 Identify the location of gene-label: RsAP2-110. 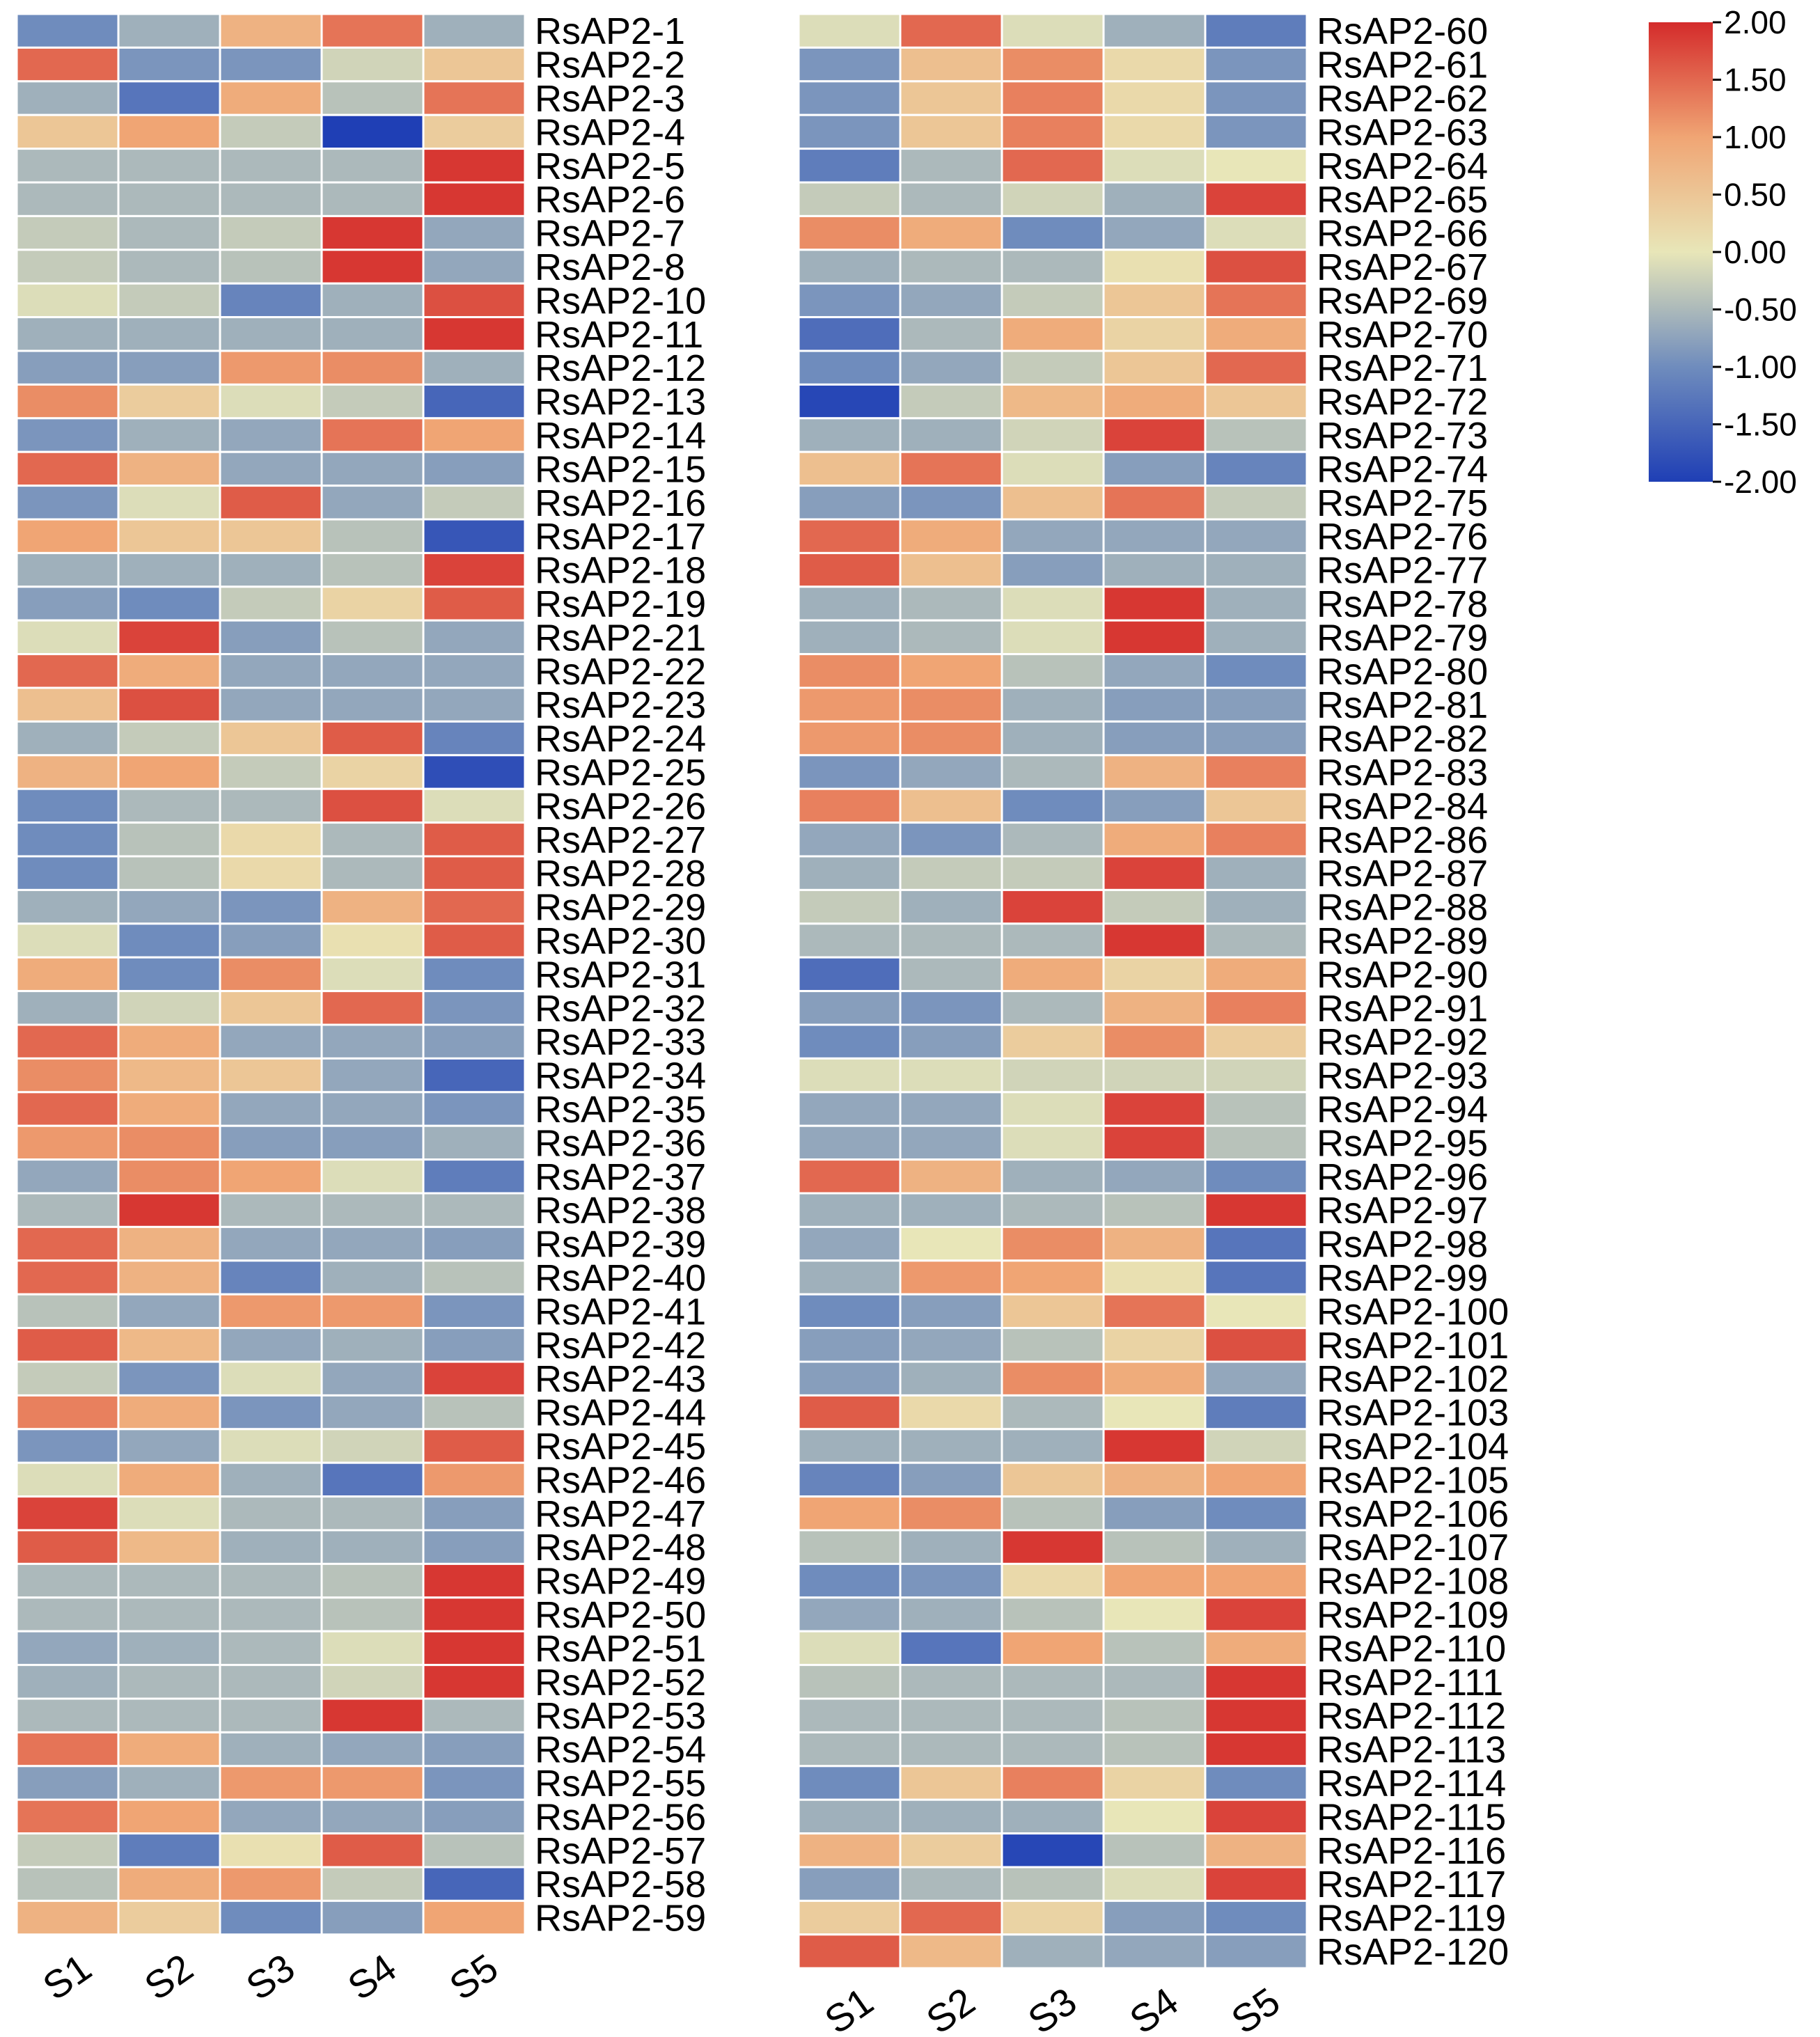
(1411, 1648).